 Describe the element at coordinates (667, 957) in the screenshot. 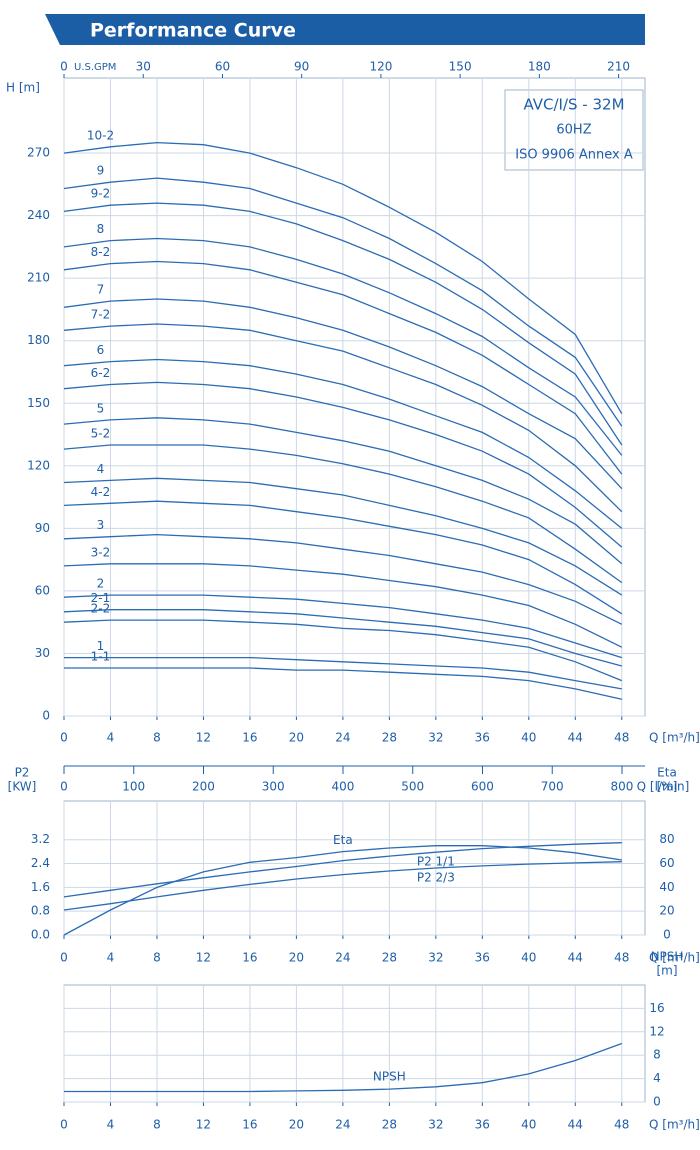

I see `y-axis-label: NPSH` at that location.